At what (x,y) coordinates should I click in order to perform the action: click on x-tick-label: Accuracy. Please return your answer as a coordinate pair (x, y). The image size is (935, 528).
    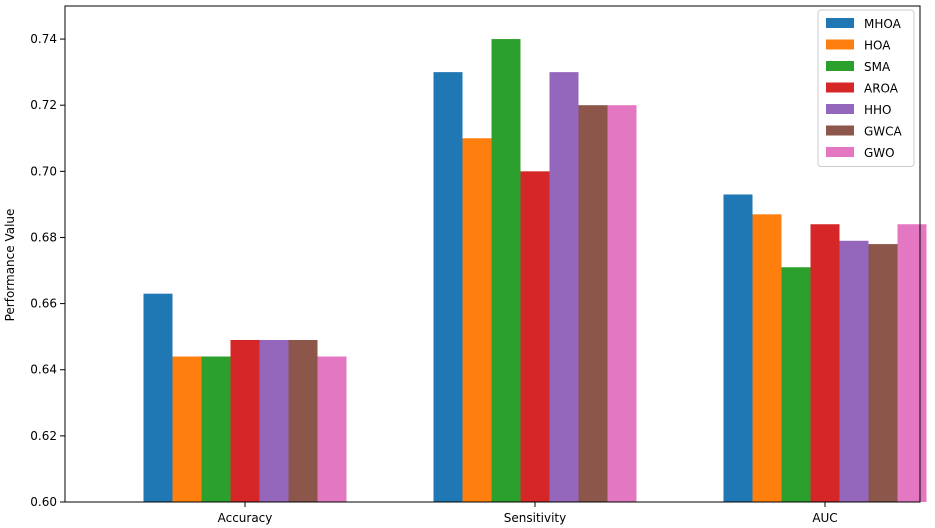
    Looking at the image, I should click on (245, 518).